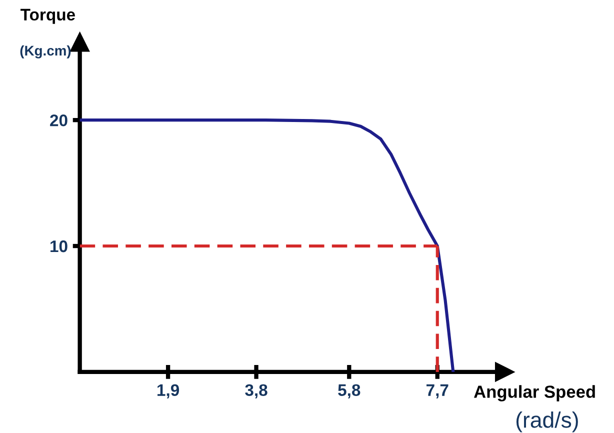 The width and height of the screenshot is (614, 433). Describe the element at coordinates (48, 33) in the screenshot. I see `text: Torque (Kg.cm)` at that location.